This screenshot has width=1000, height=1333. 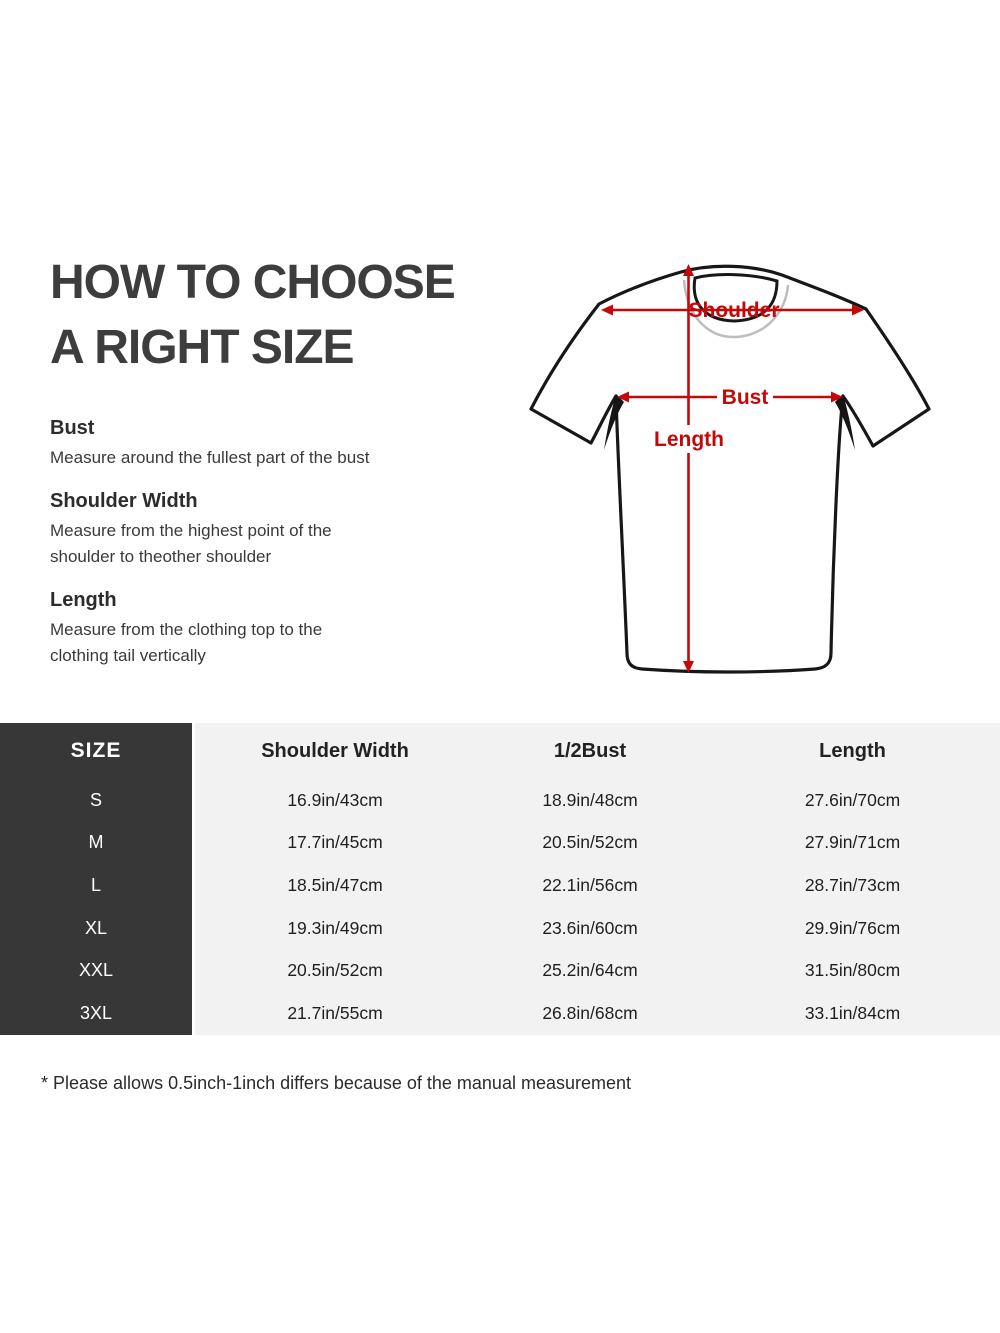 What do you see at coordinates (688, 667) in the screenshot?
I see `length-arrowhead-bottom` at bounding box center [688, 667].